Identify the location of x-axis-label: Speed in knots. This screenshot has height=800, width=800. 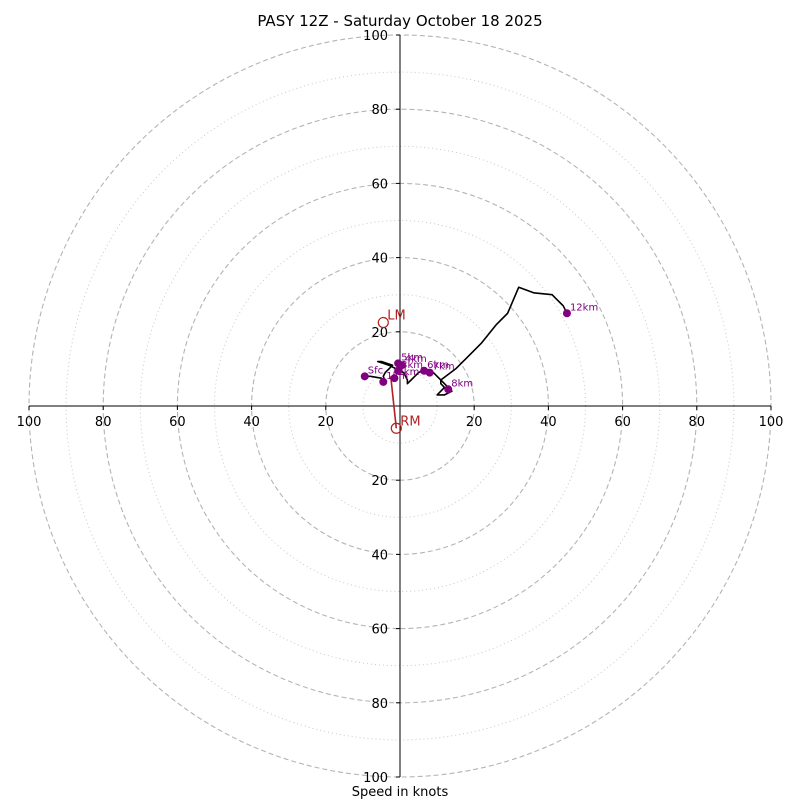
(400, 792).